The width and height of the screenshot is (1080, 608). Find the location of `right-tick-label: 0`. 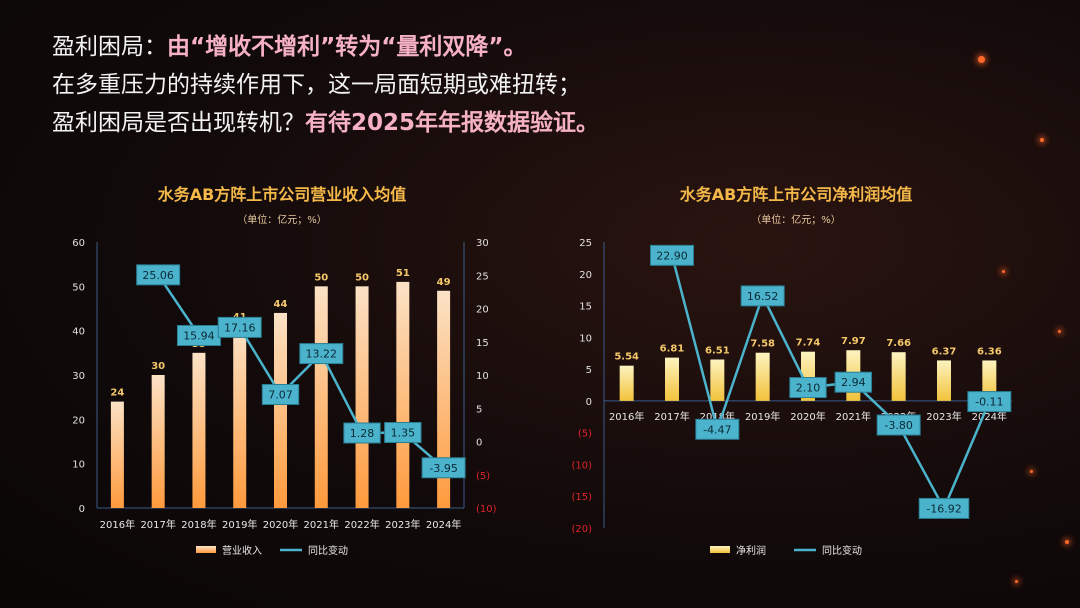

right-tick-label: 0 is located at coordinates (479, 443).